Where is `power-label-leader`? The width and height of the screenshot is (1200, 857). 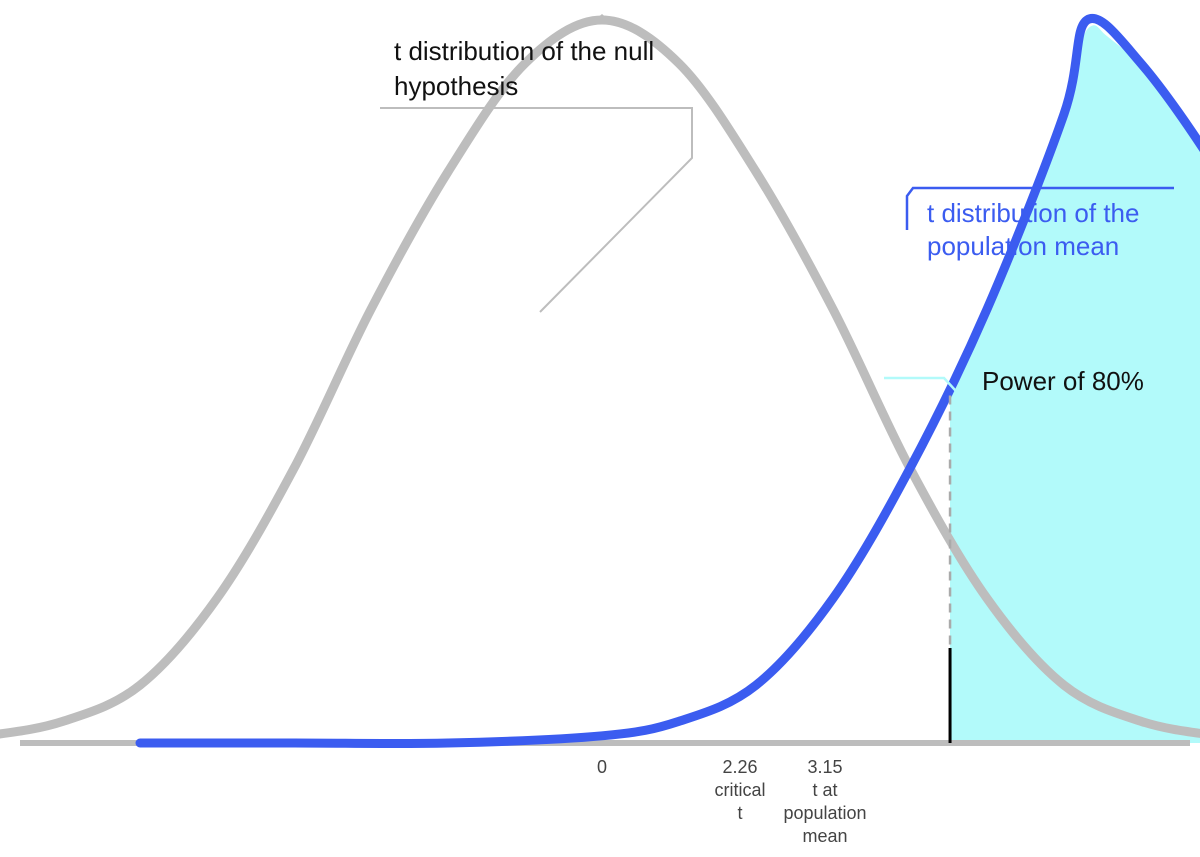 power-label-leader is located at coordinates (1029, 390).